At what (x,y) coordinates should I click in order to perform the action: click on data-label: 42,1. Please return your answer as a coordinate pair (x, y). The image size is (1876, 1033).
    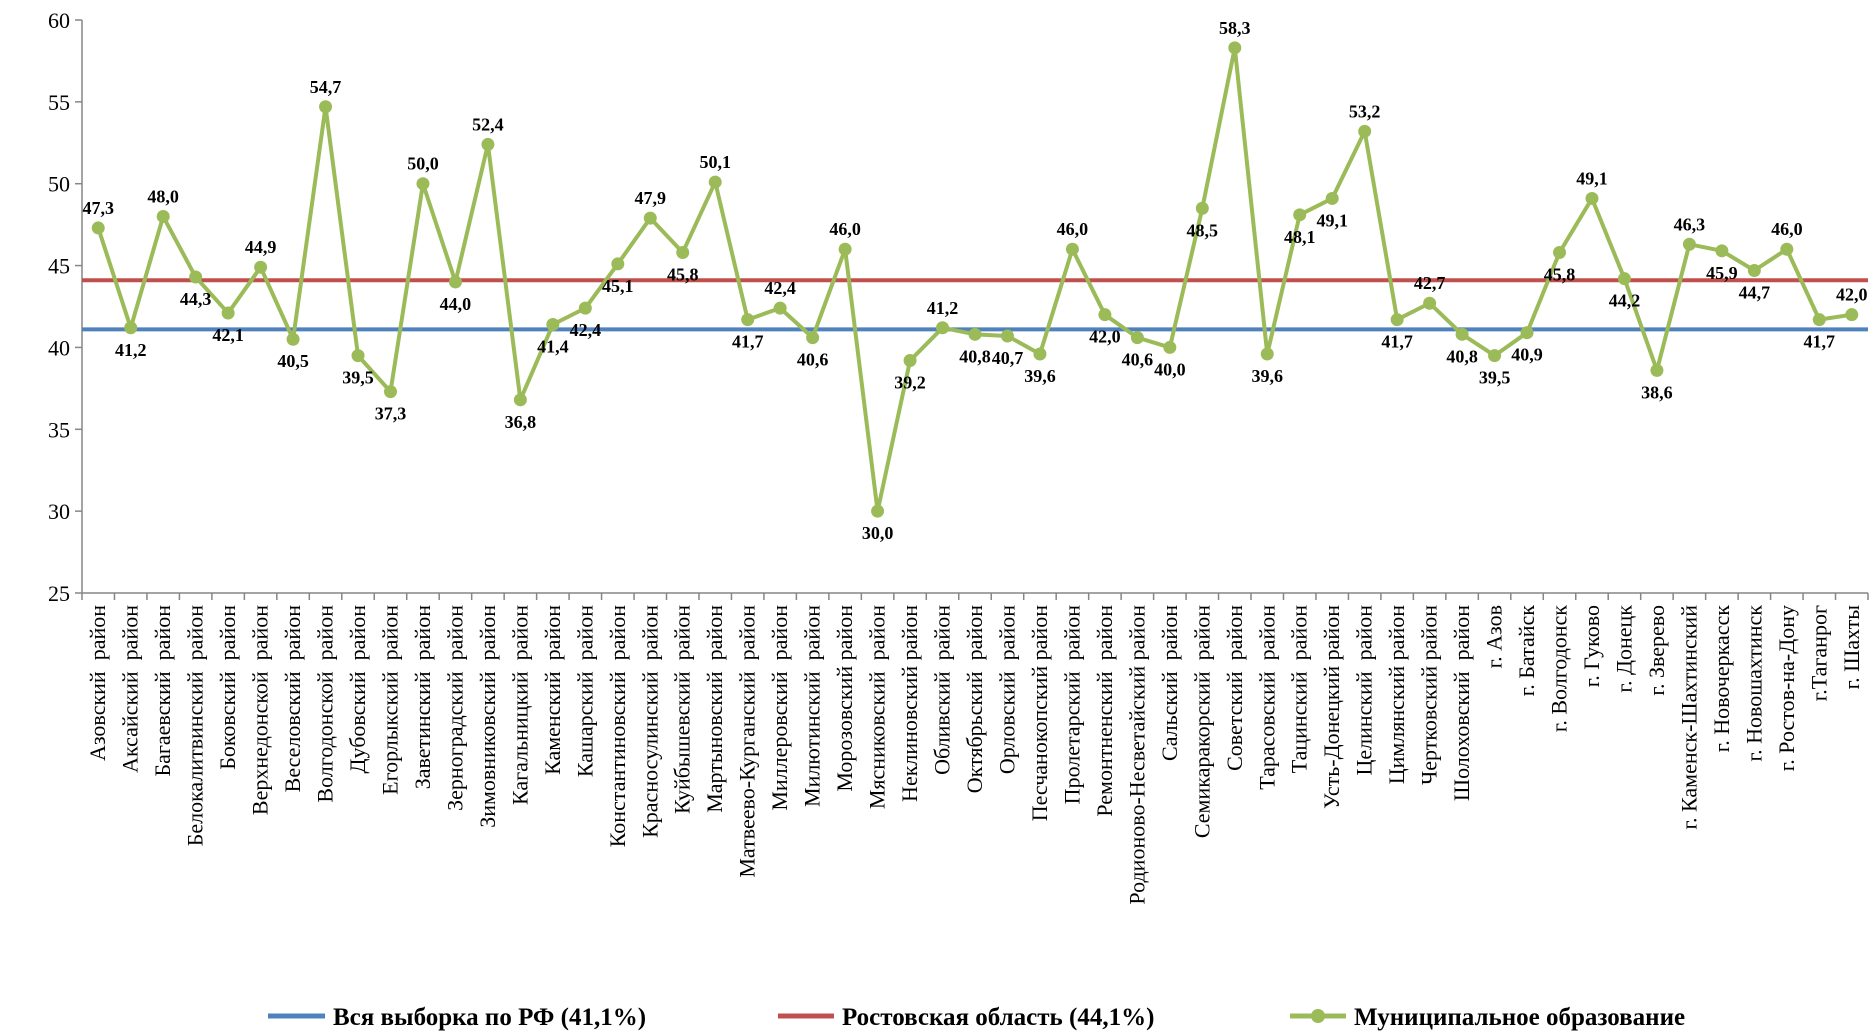
    Looking at the image, I should click on (228, 335).